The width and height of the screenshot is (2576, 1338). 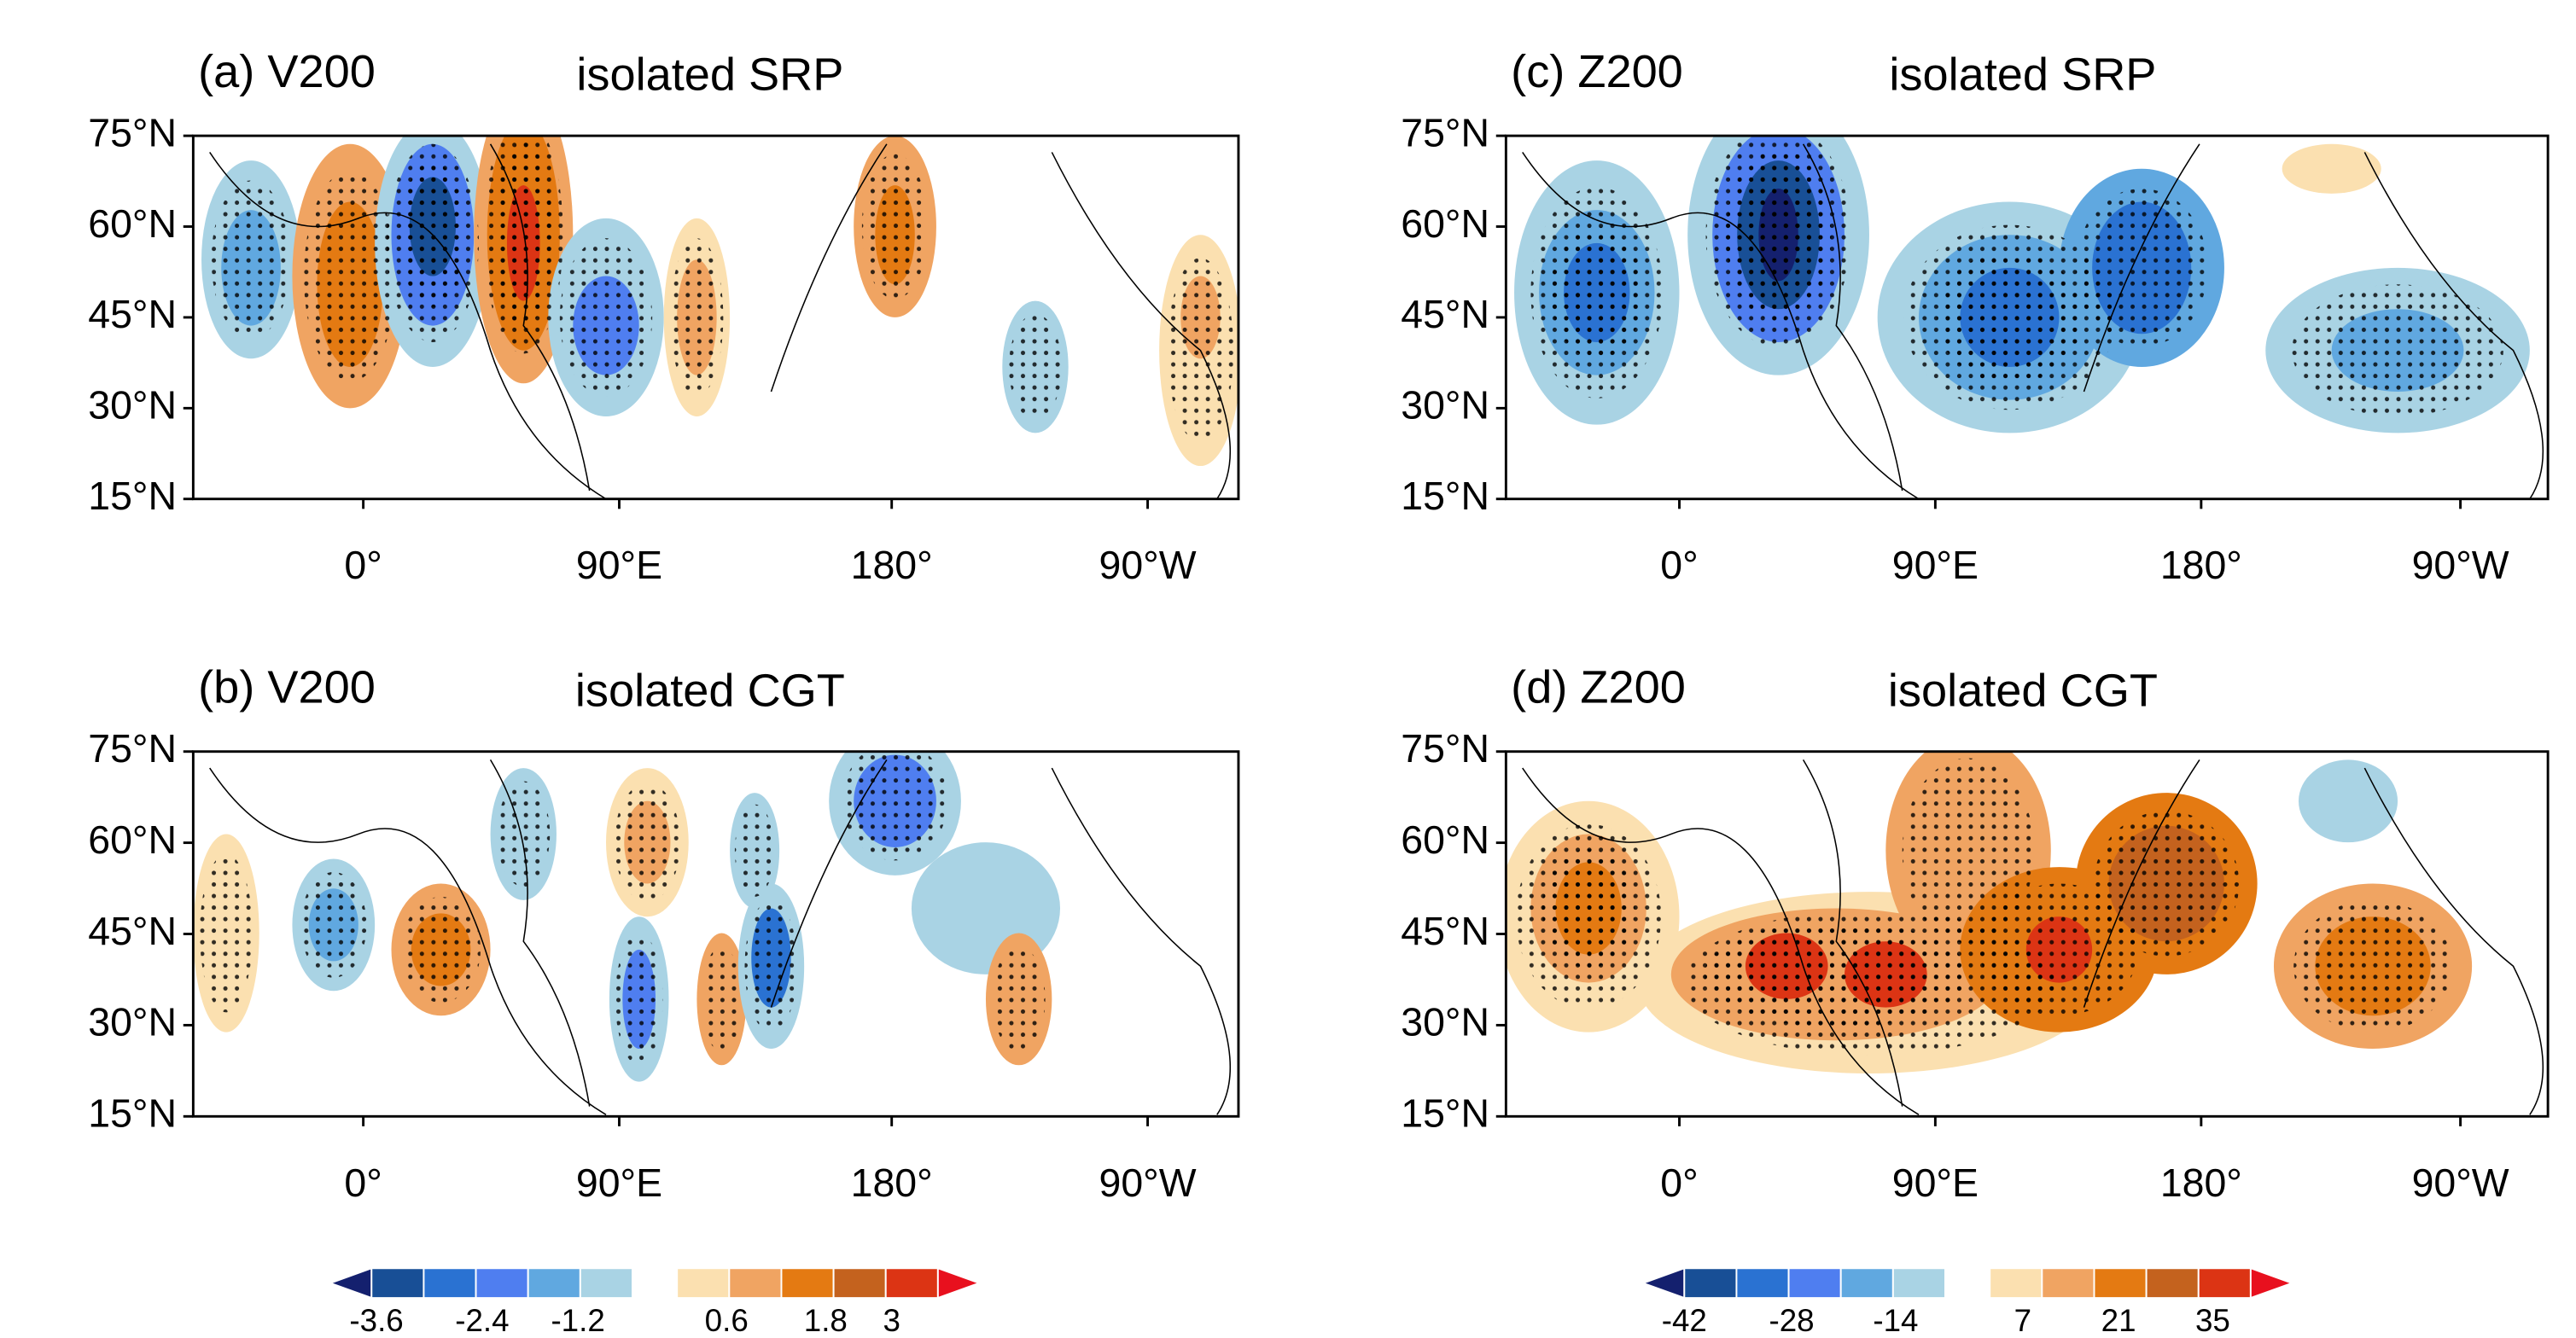 I want to click on colorbar-label: 3, so click(x=891, y=1320).